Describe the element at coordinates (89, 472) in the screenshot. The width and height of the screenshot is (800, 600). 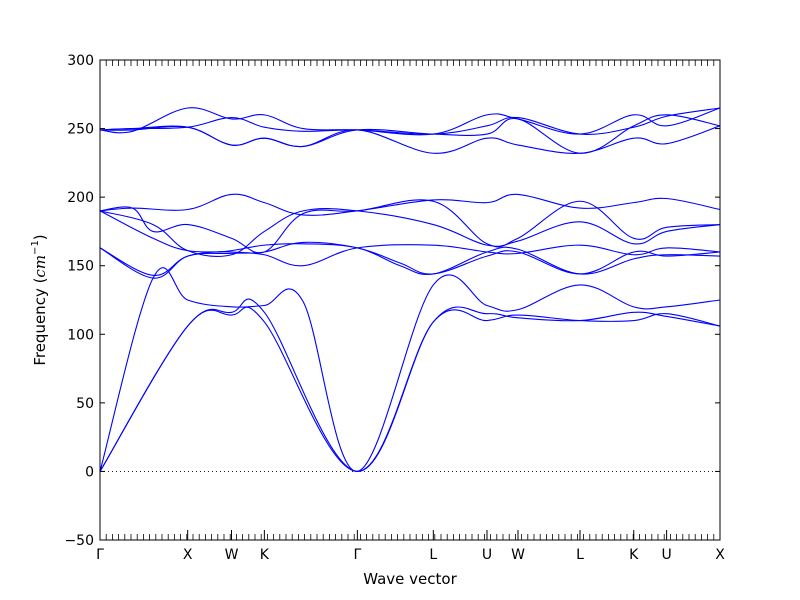
I see `y-tick-label: 0` at that location.